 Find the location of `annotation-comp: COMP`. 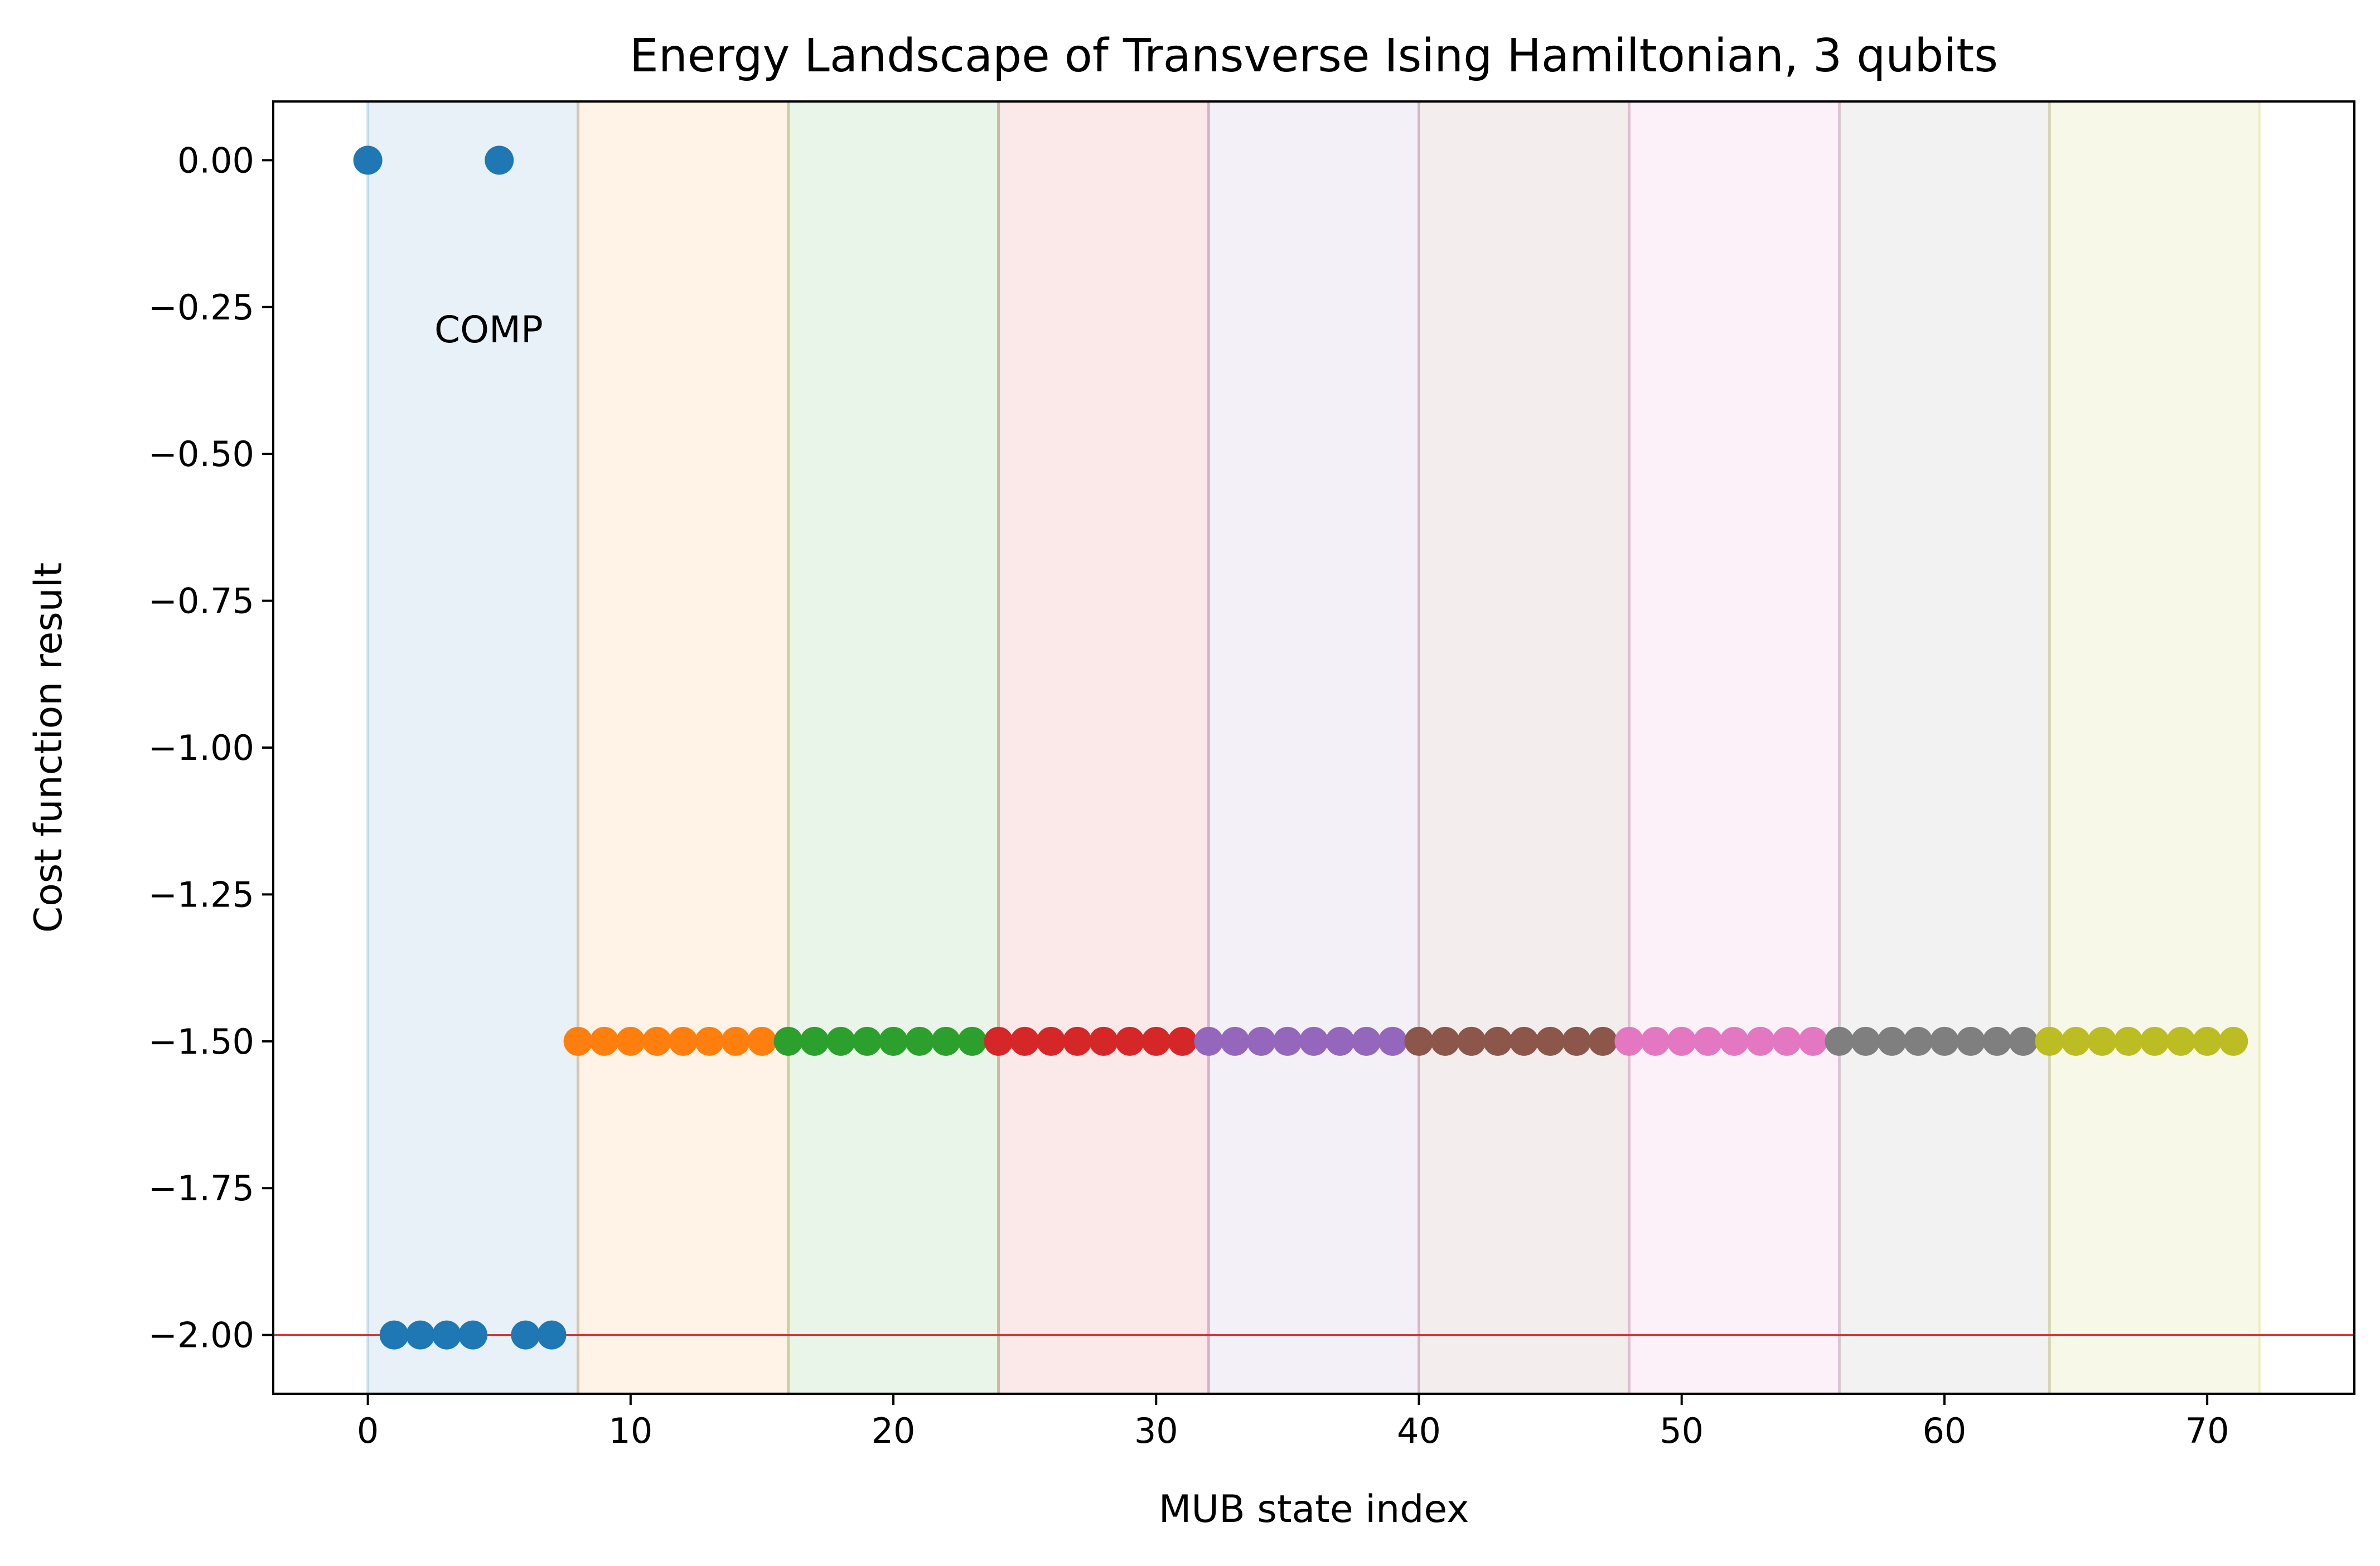

annotation-comp: COMP is located at coordinates (488, 330).